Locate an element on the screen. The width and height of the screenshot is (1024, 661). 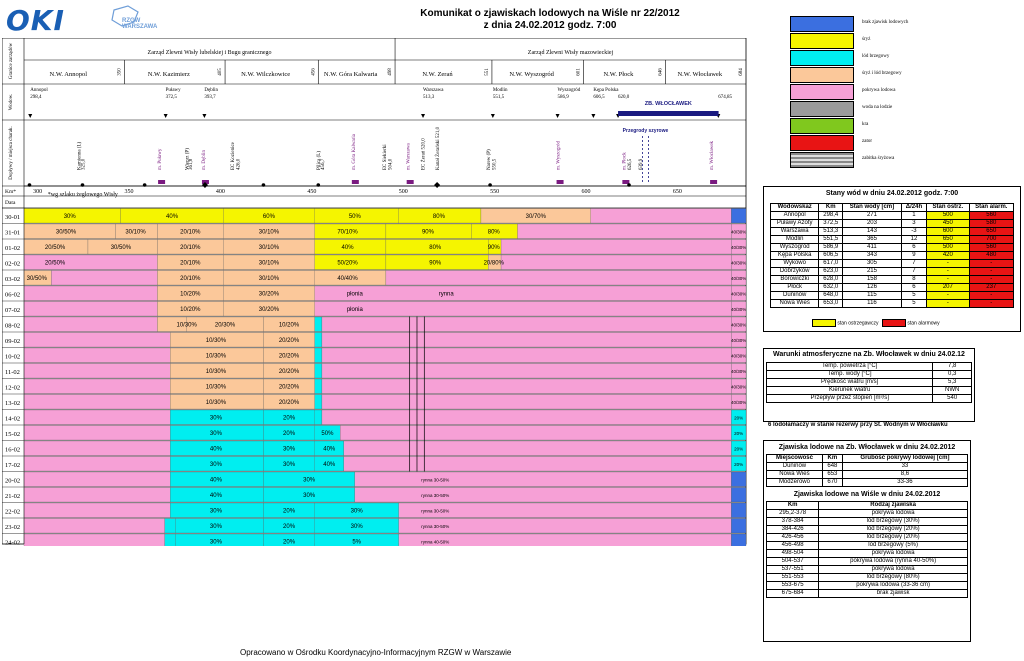
table-cell: Kępa Polska is located at coordinates (794, 255).